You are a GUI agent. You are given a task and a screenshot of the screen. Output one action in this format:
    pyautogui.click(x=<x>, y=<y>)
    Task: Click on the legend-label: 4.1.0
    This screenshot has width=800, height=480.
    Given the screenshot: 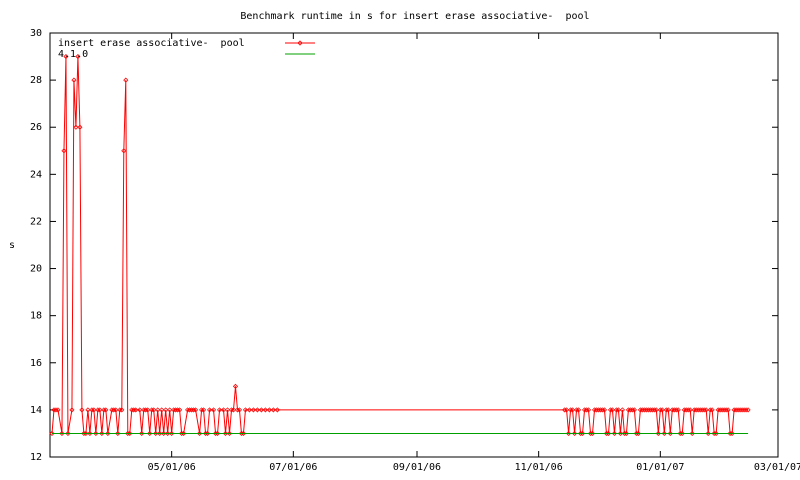 What is the action you would take?
    pyautogui.click(x=73, y=54)
    